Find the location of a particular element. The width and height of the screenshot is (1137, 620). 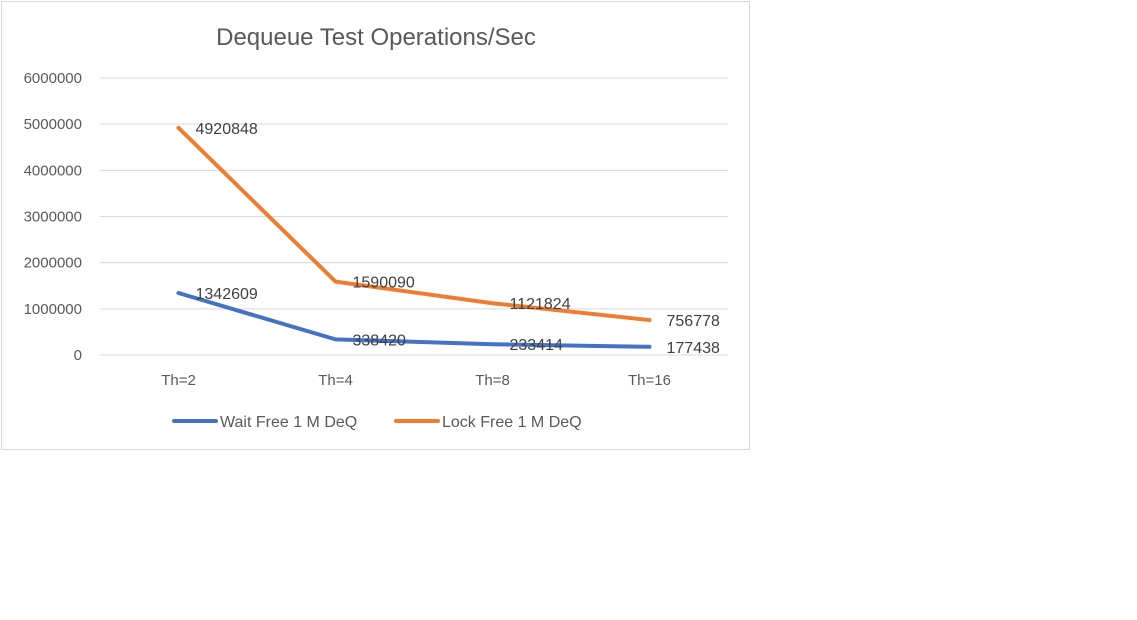

y-tick-label: 3000000 is located at coordinates (53, 217).